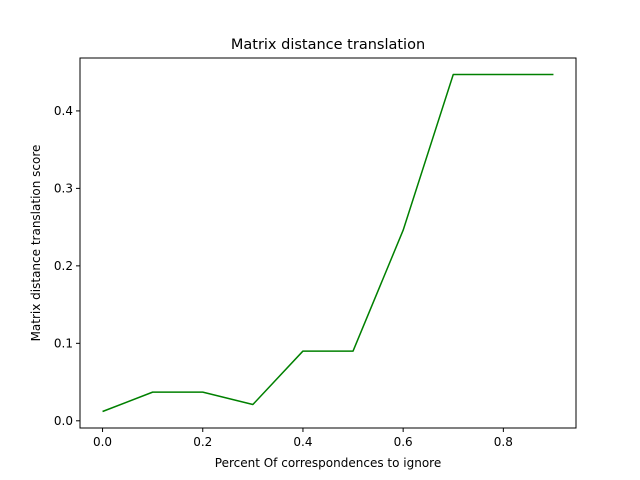 The width and height of the screenshot is (640, 480). I want to click on x-axis: 0.0 0.2 0.4 0.6 0.8, so click(303, 438).